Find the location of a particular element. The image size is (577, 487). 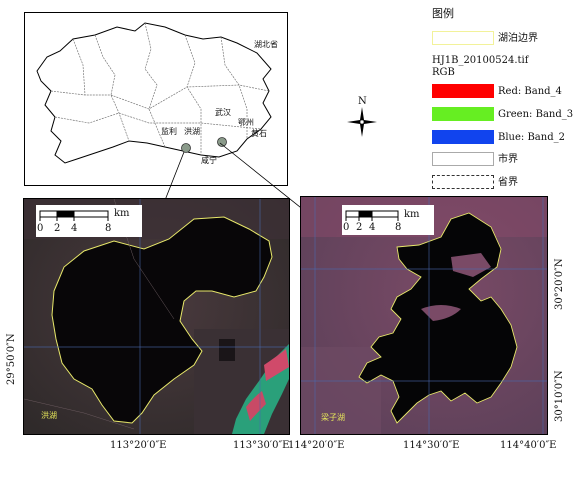

rgb-label: RGB is located at coordinates (443, 72).